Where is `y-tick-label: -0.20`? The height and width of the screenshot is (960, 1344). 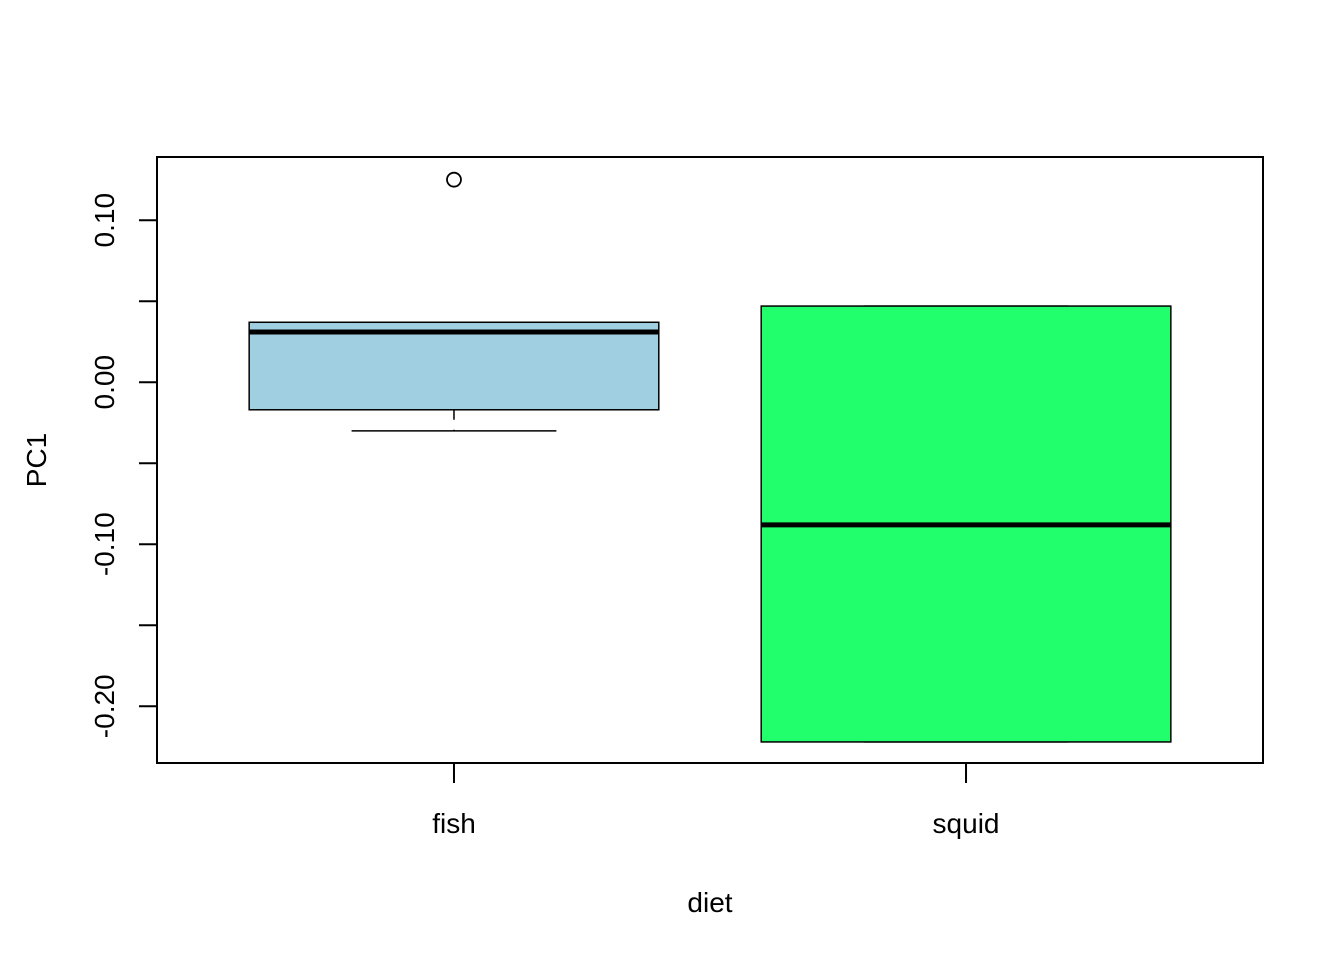 y-tick-label: -0.20 is located at coordinates (104, 706).